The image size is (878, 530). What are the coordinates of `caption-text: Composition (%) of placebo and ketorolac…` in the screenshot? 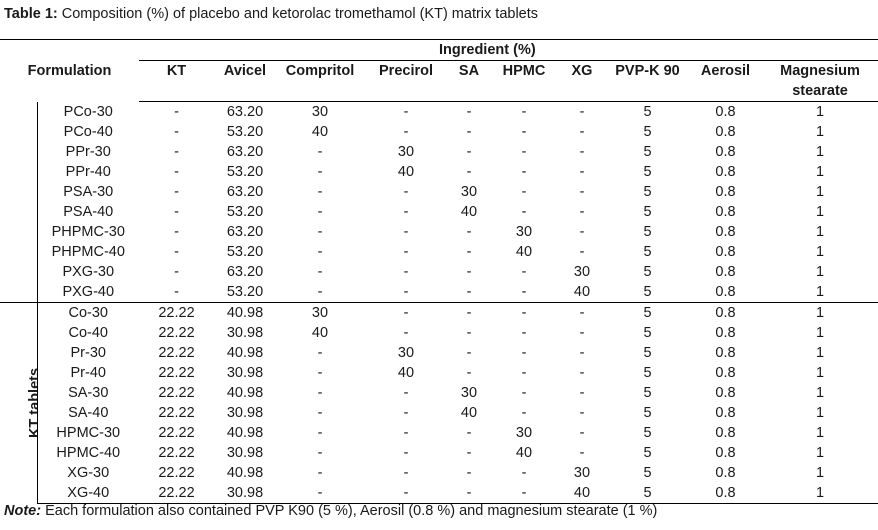 It's located at (298, 14).